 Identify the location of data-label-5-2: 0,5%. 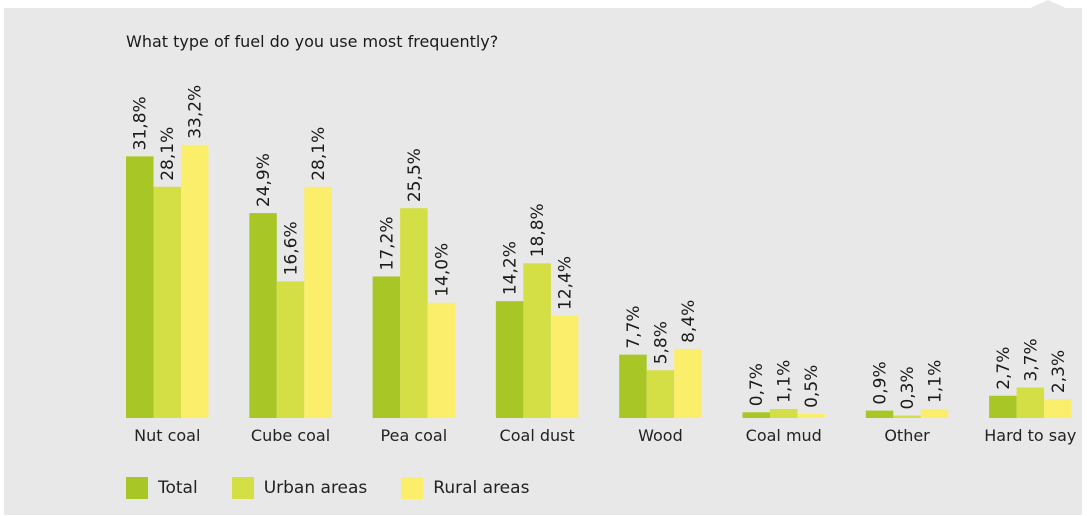
(812, 386).